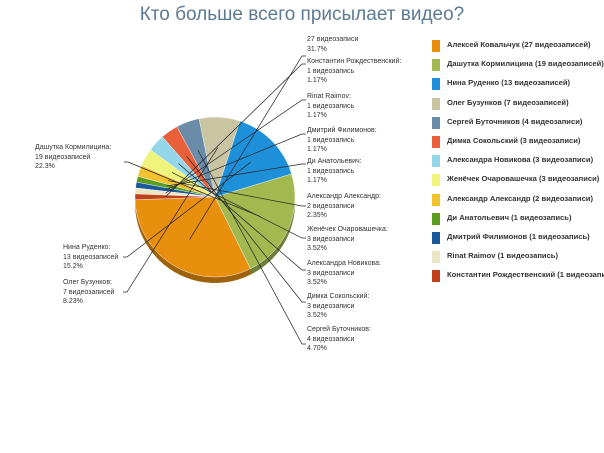 The image size is (604, 453). What do you see at coordinates (87, 282) in the screenshot?
I see `callout-line: Олег Бузунков:` at bounding box center [87, 282].